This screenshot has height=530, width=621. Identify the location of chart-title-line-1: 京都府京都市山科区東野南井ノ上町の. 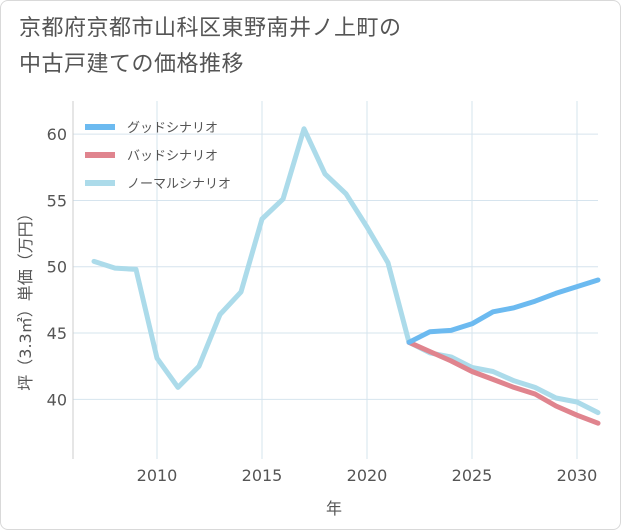
(210, 28).